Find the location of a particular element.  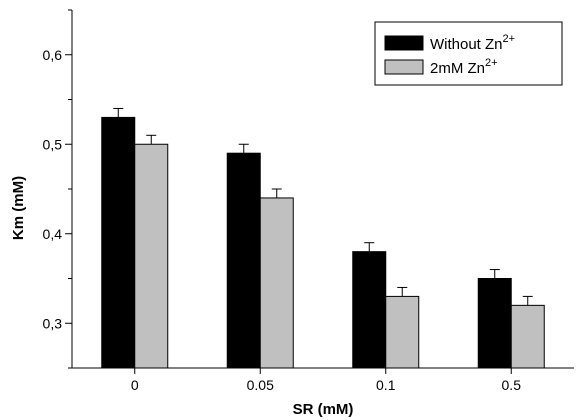

y-tick-label-3: 0,6 is located at coordinates (53, 55).